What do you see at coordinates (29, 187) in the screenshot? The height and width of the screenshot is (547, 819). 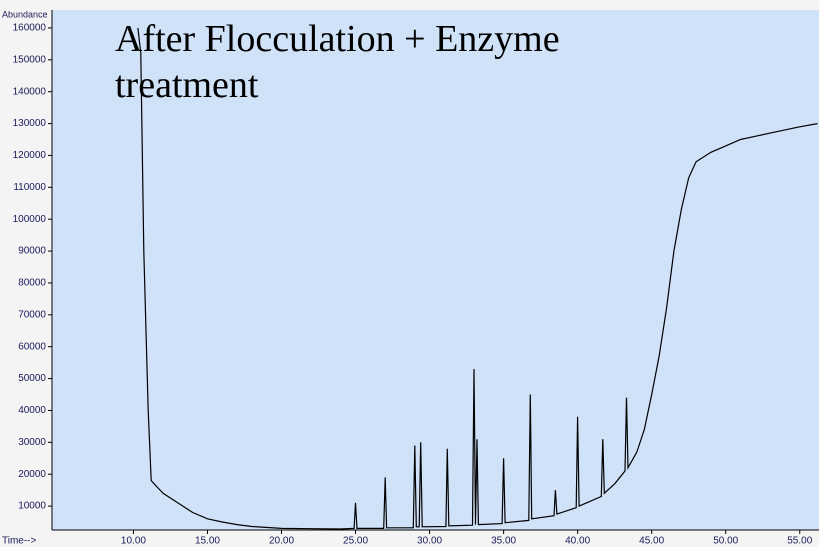 I see `y-tick-label: 110000` at bounding box center [29, 187].